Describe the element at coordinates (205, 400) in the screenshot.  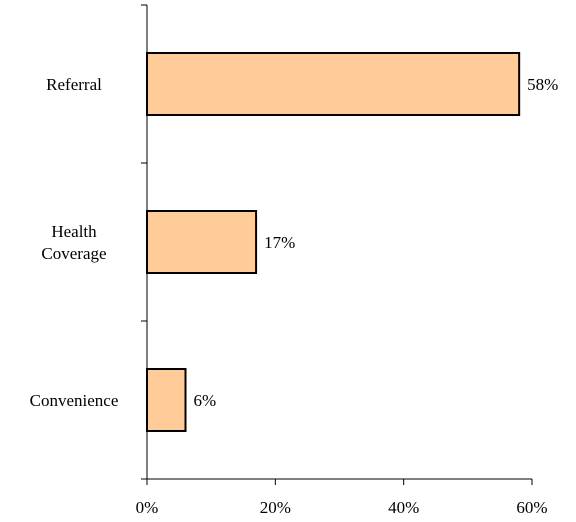
I see `data-label: 6%` at that location.